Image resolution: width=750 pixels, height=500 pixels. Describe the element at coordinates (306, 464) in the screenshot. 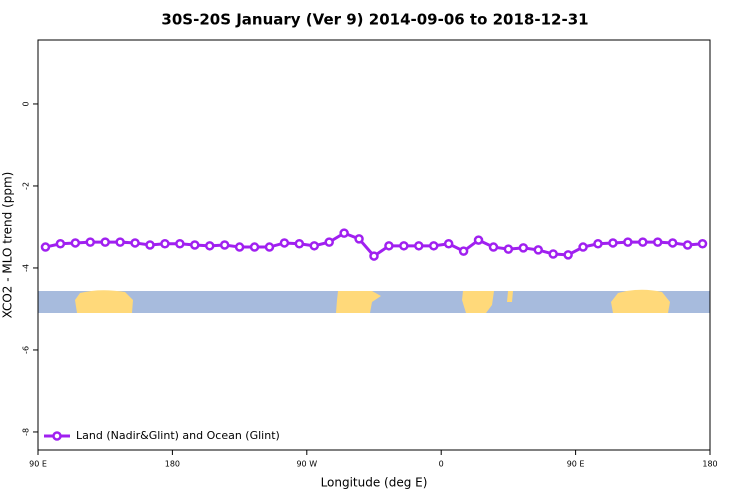

I see `x-tick-label: 90 W` at that location.